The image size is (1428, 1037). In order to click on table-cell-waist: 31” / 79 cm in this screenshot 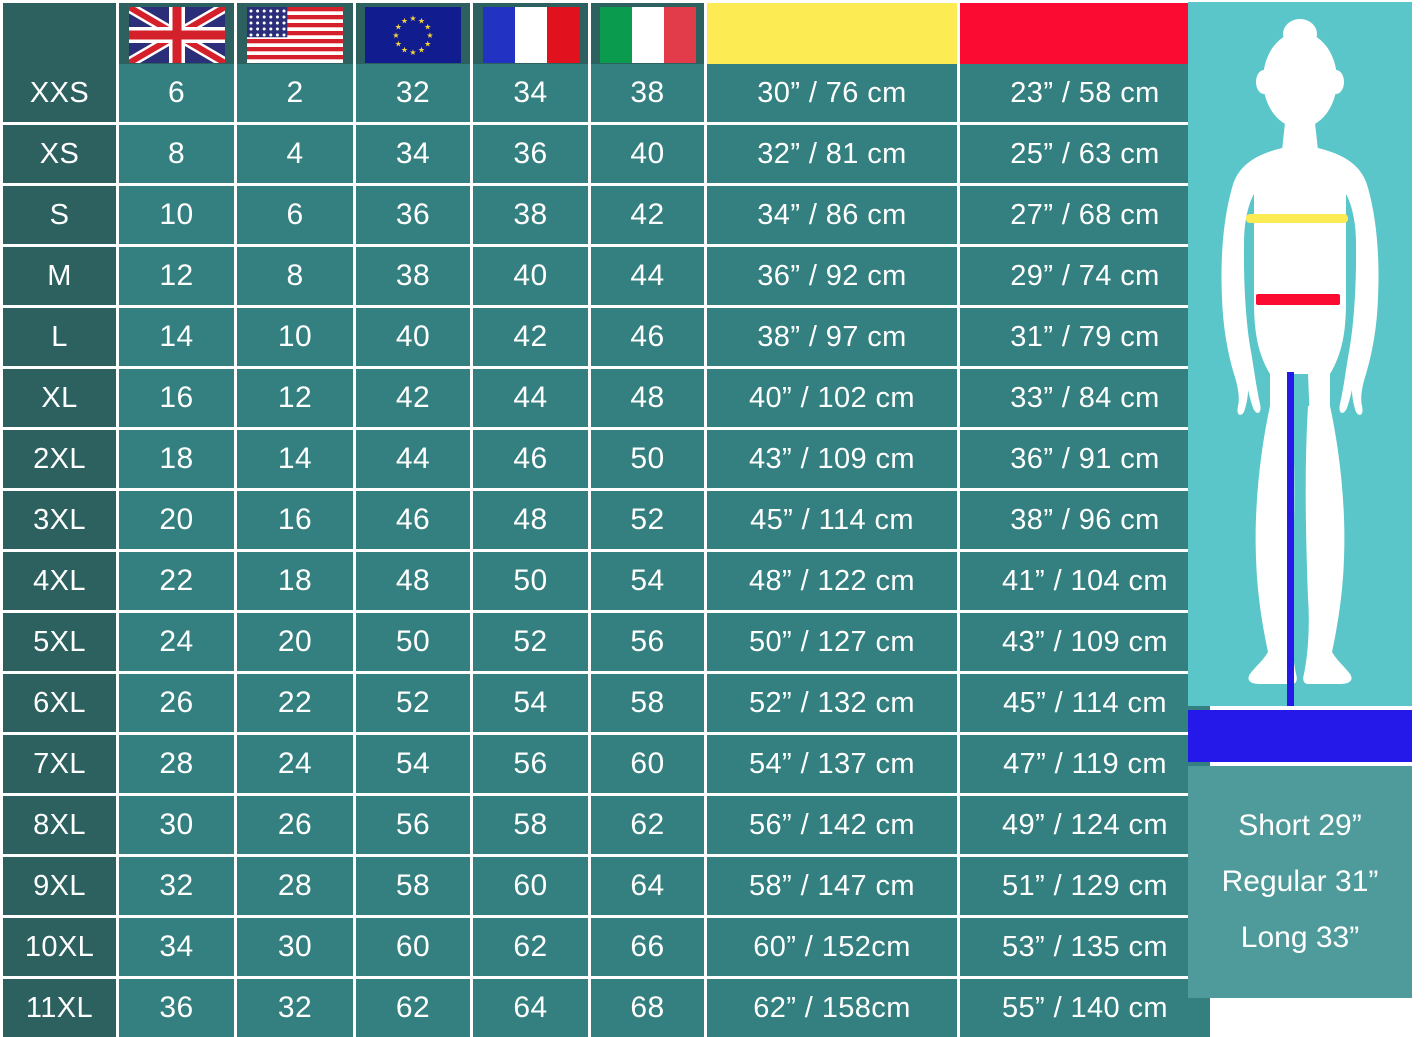, I will do `click(1085, 337)`.